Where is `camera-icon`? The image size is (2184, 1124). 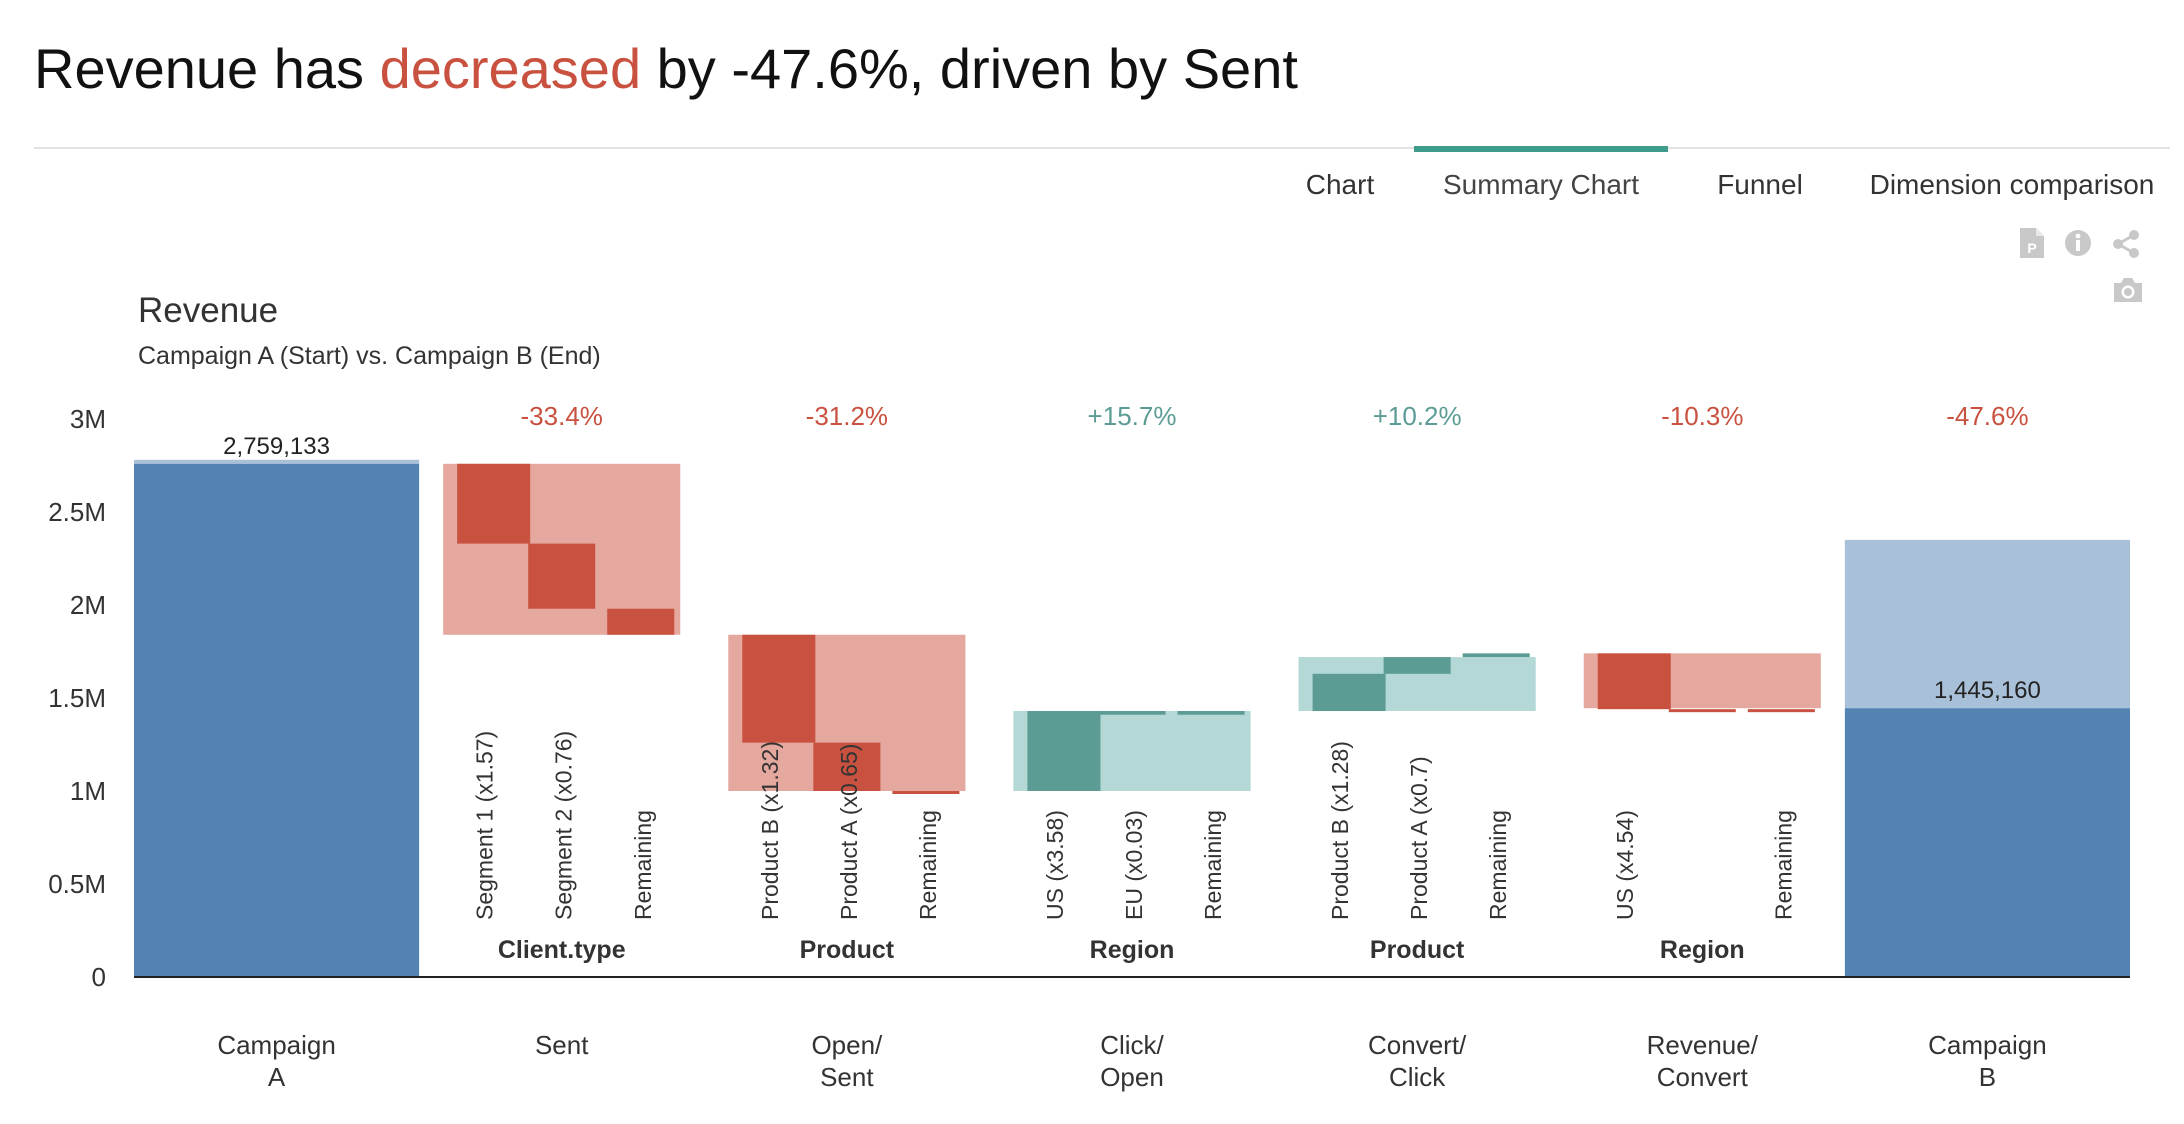
camera-icon is located at coordinates (2128, 290).